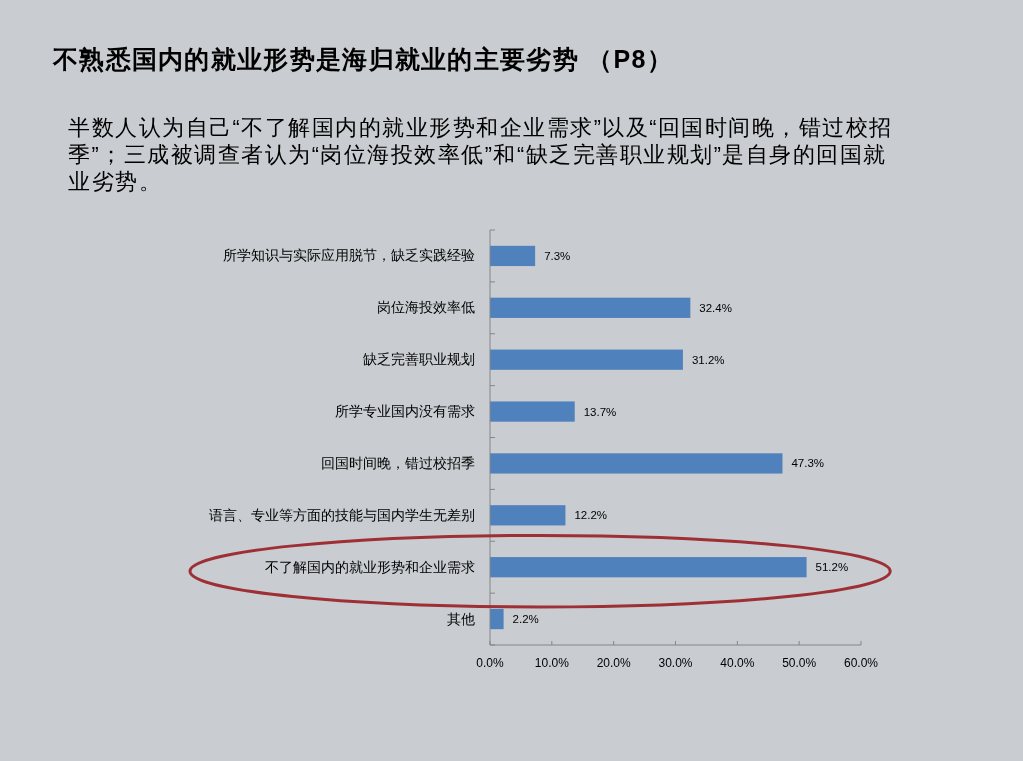 The image size is (1023, 761). Describe the element at coordinates (832, 567) in the screenshot. I see `data-label: 51.2%` at that location.